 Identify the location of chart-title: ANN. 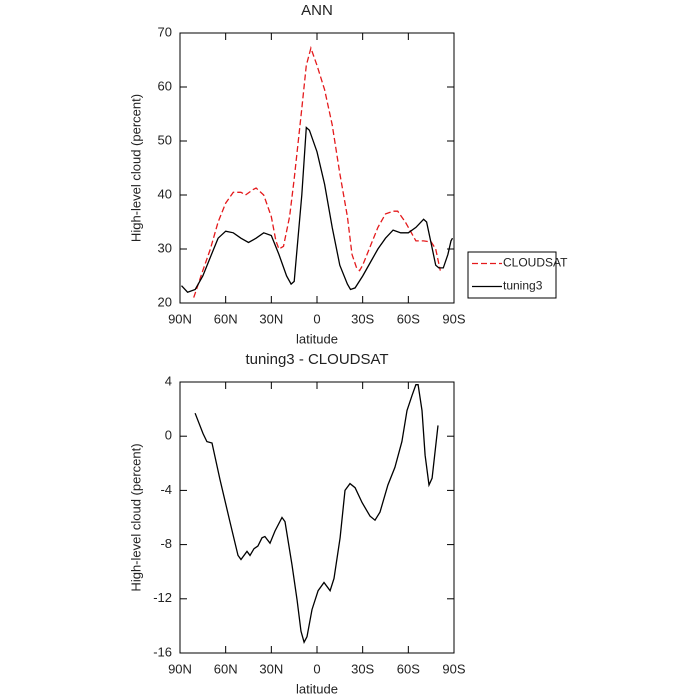
(317, 10).